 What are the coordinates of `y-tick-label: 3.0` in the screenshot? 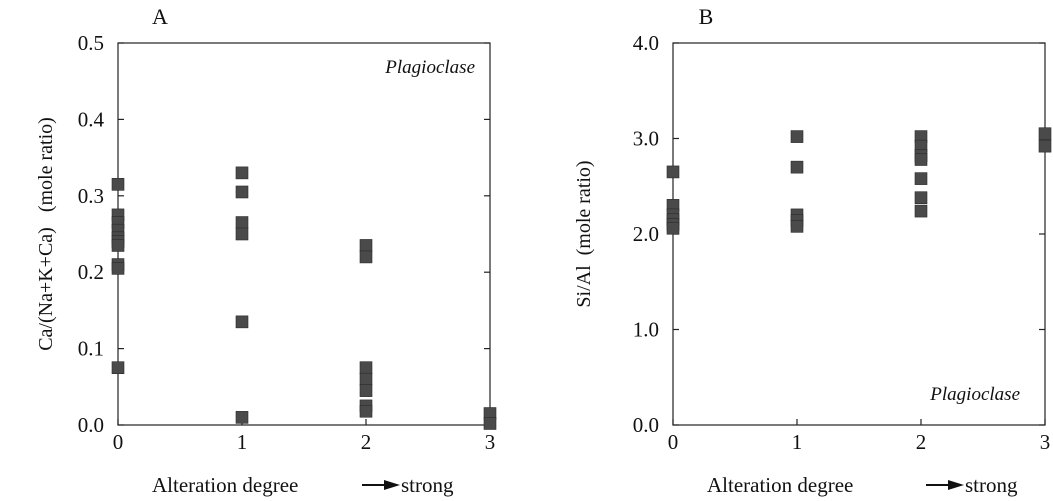 It's located at (646, 139).